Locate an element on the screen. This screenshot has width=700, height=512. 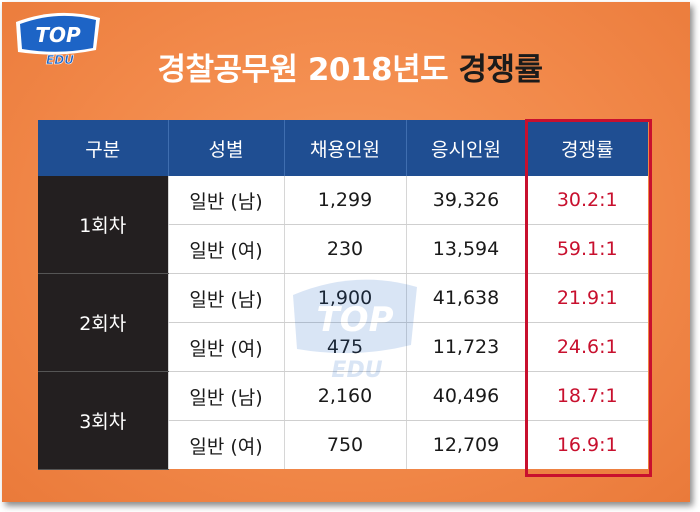
hired-cell: 750 is located at coordinates (344, 444).